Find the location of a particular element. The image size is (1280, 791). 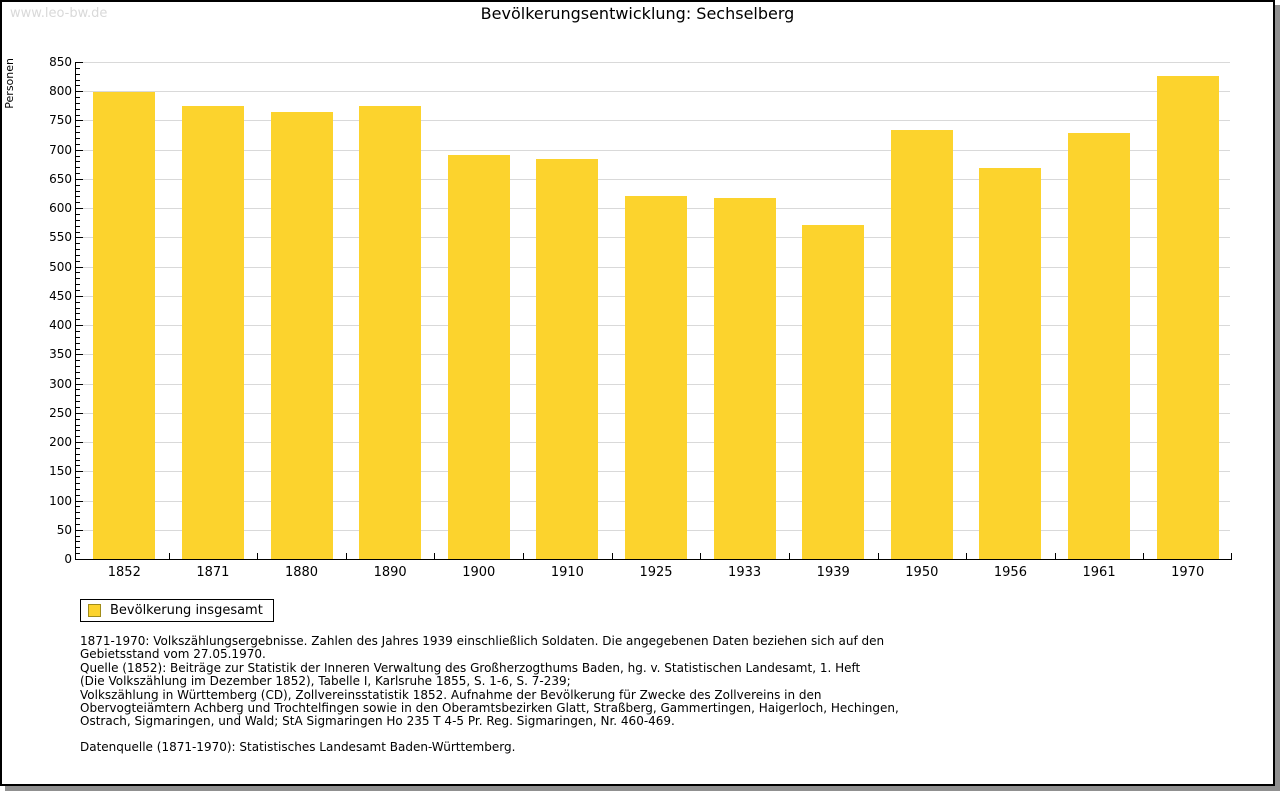

y-tick-label: 700 is located at coordinates (60, 149).